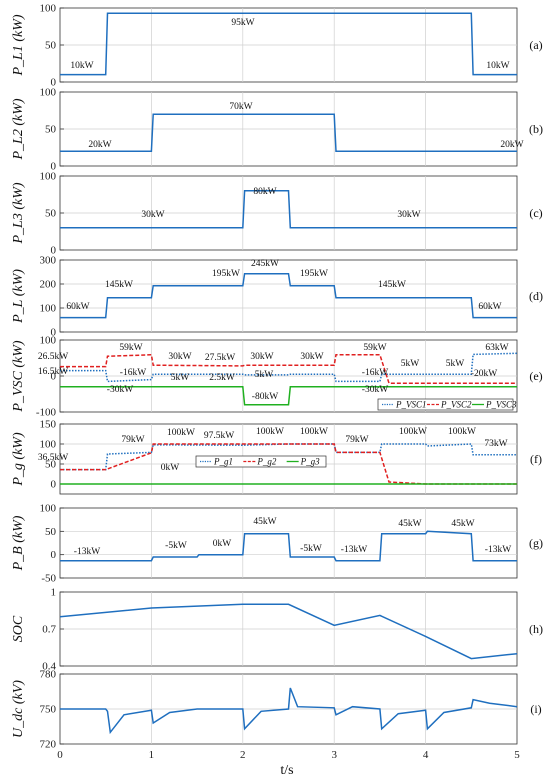 The width and height of the screenshot is (550, 782). I want to click on y-tick-label: 200, so click(48, 285).